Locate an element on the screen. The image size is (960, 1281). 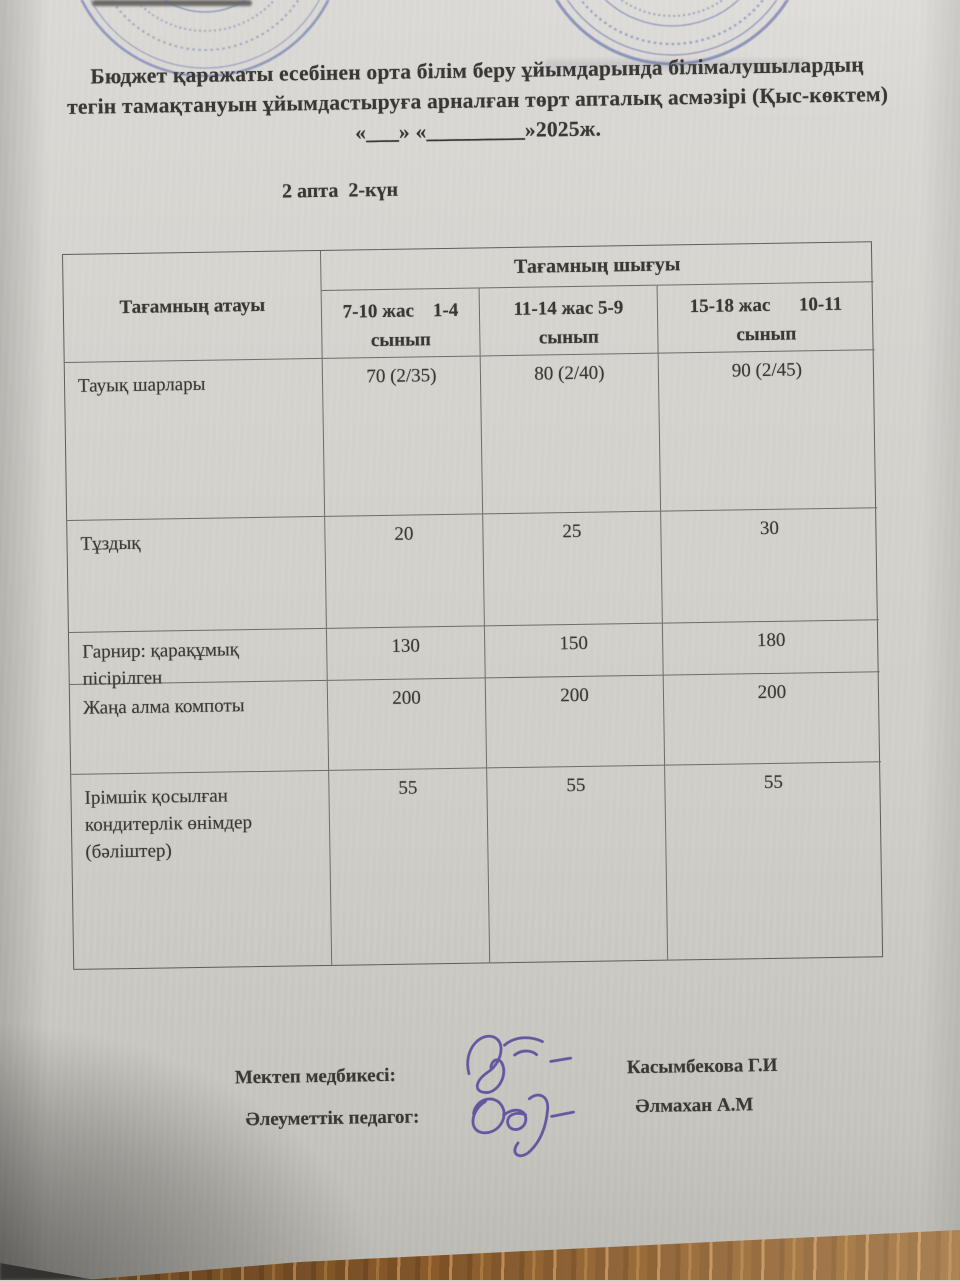
portion-cell: 80 (2/40) is located at coordinates (571, 434).